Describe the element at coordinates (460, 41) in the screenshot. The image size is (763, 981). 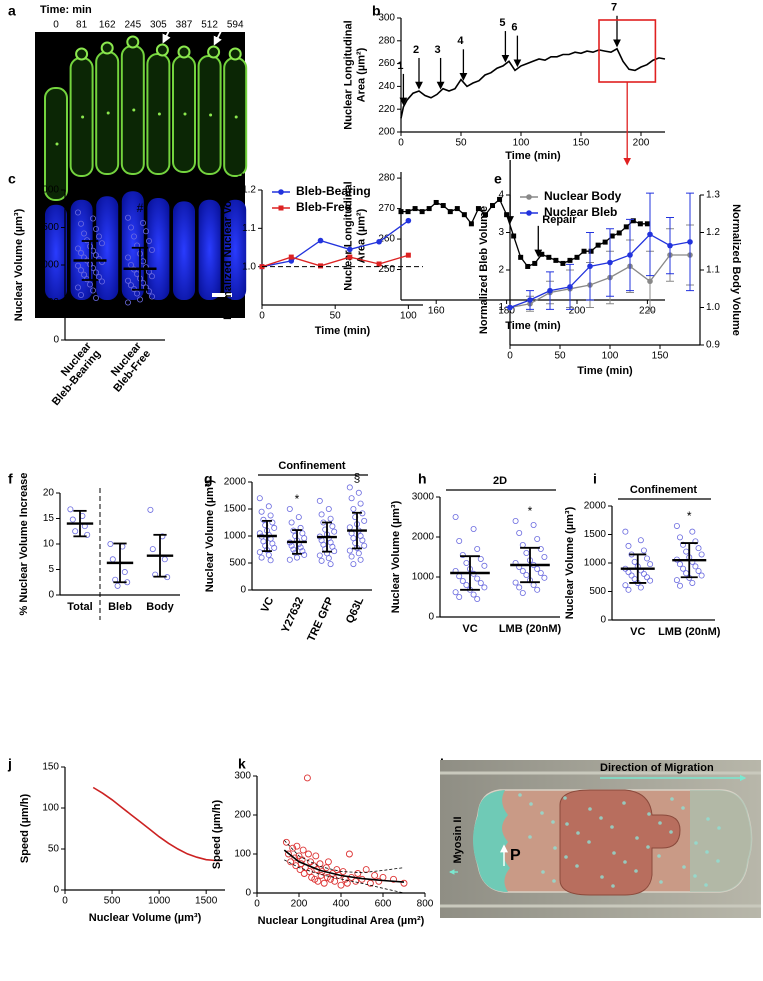
I see `annotation-label: 4` at that location.